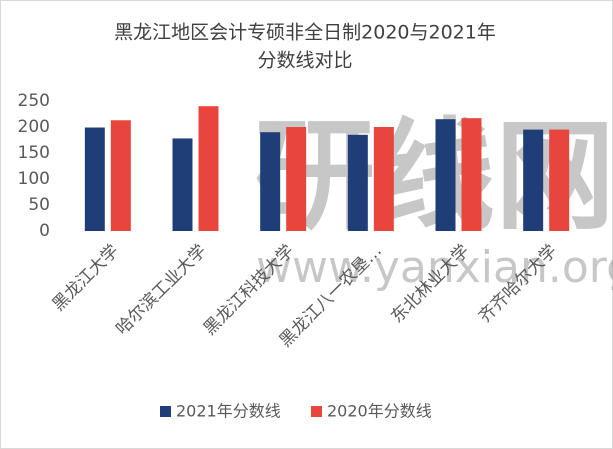 This screenshot has height=449, width=613. I want to click on chart-title: 黑龙江地区会计专硕非全日制2020与2021年, so click(305, 33).